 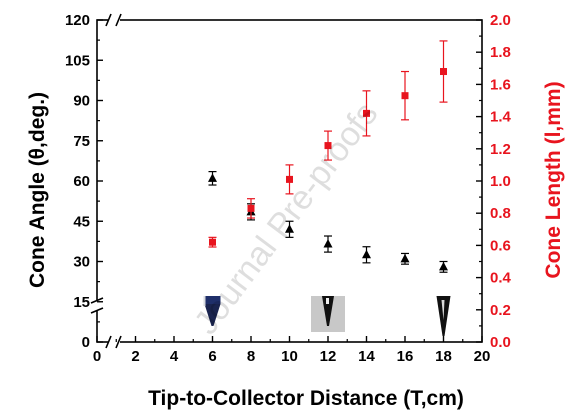 I want to click on x-tick-label: 0, so click(x=97, y=356).